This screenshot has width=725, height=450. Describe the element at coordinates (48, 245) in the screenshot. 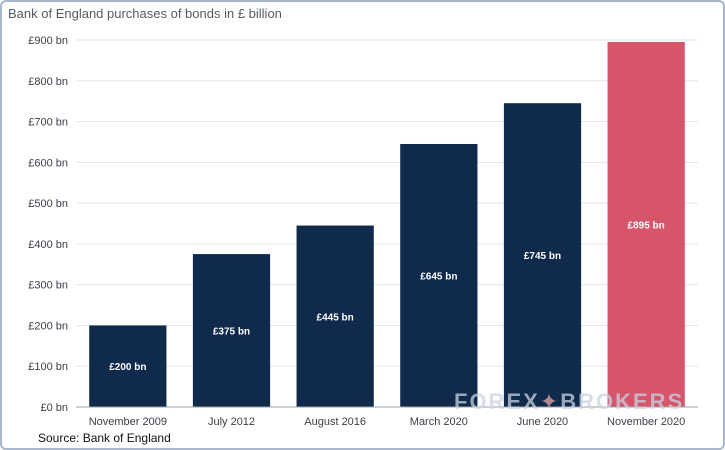

I see `y-tick-label: £400 bn` at that location.